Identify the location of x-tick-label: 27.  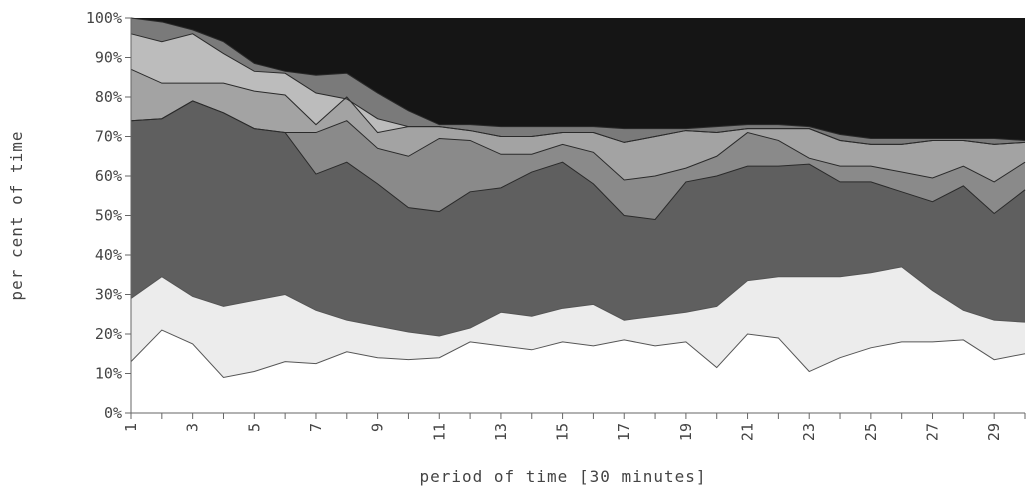
(933, 432).